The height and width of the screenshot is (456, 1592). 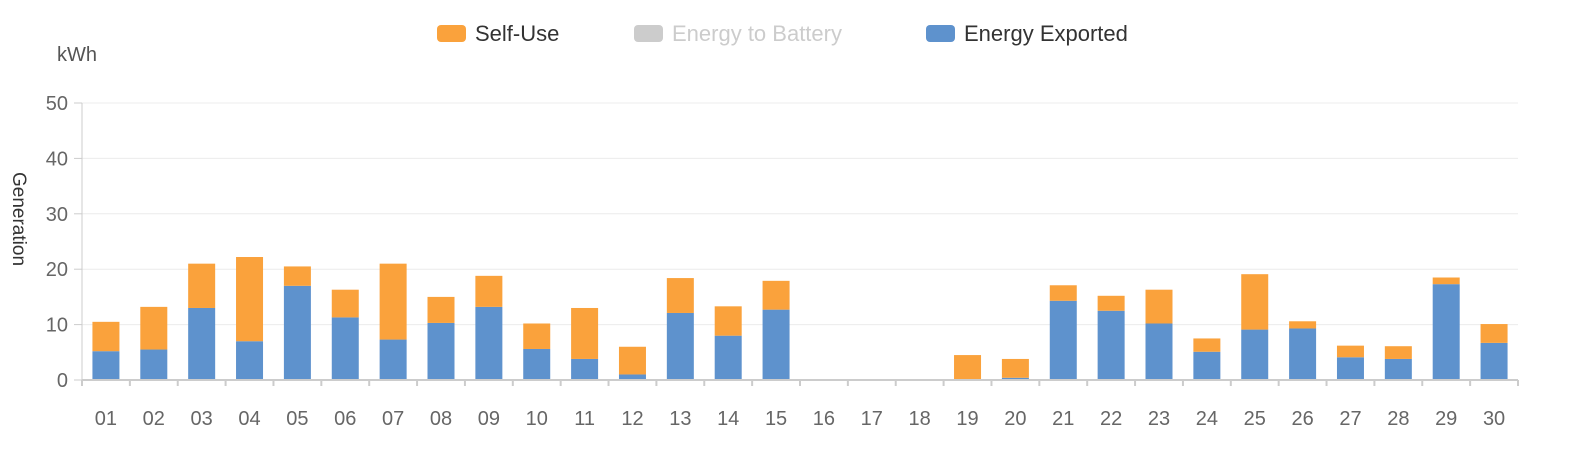 What do you see at coordinates (632, 419) in the screenshot?
I see `x-tick-label: 12` at bounding box center [632, 419].